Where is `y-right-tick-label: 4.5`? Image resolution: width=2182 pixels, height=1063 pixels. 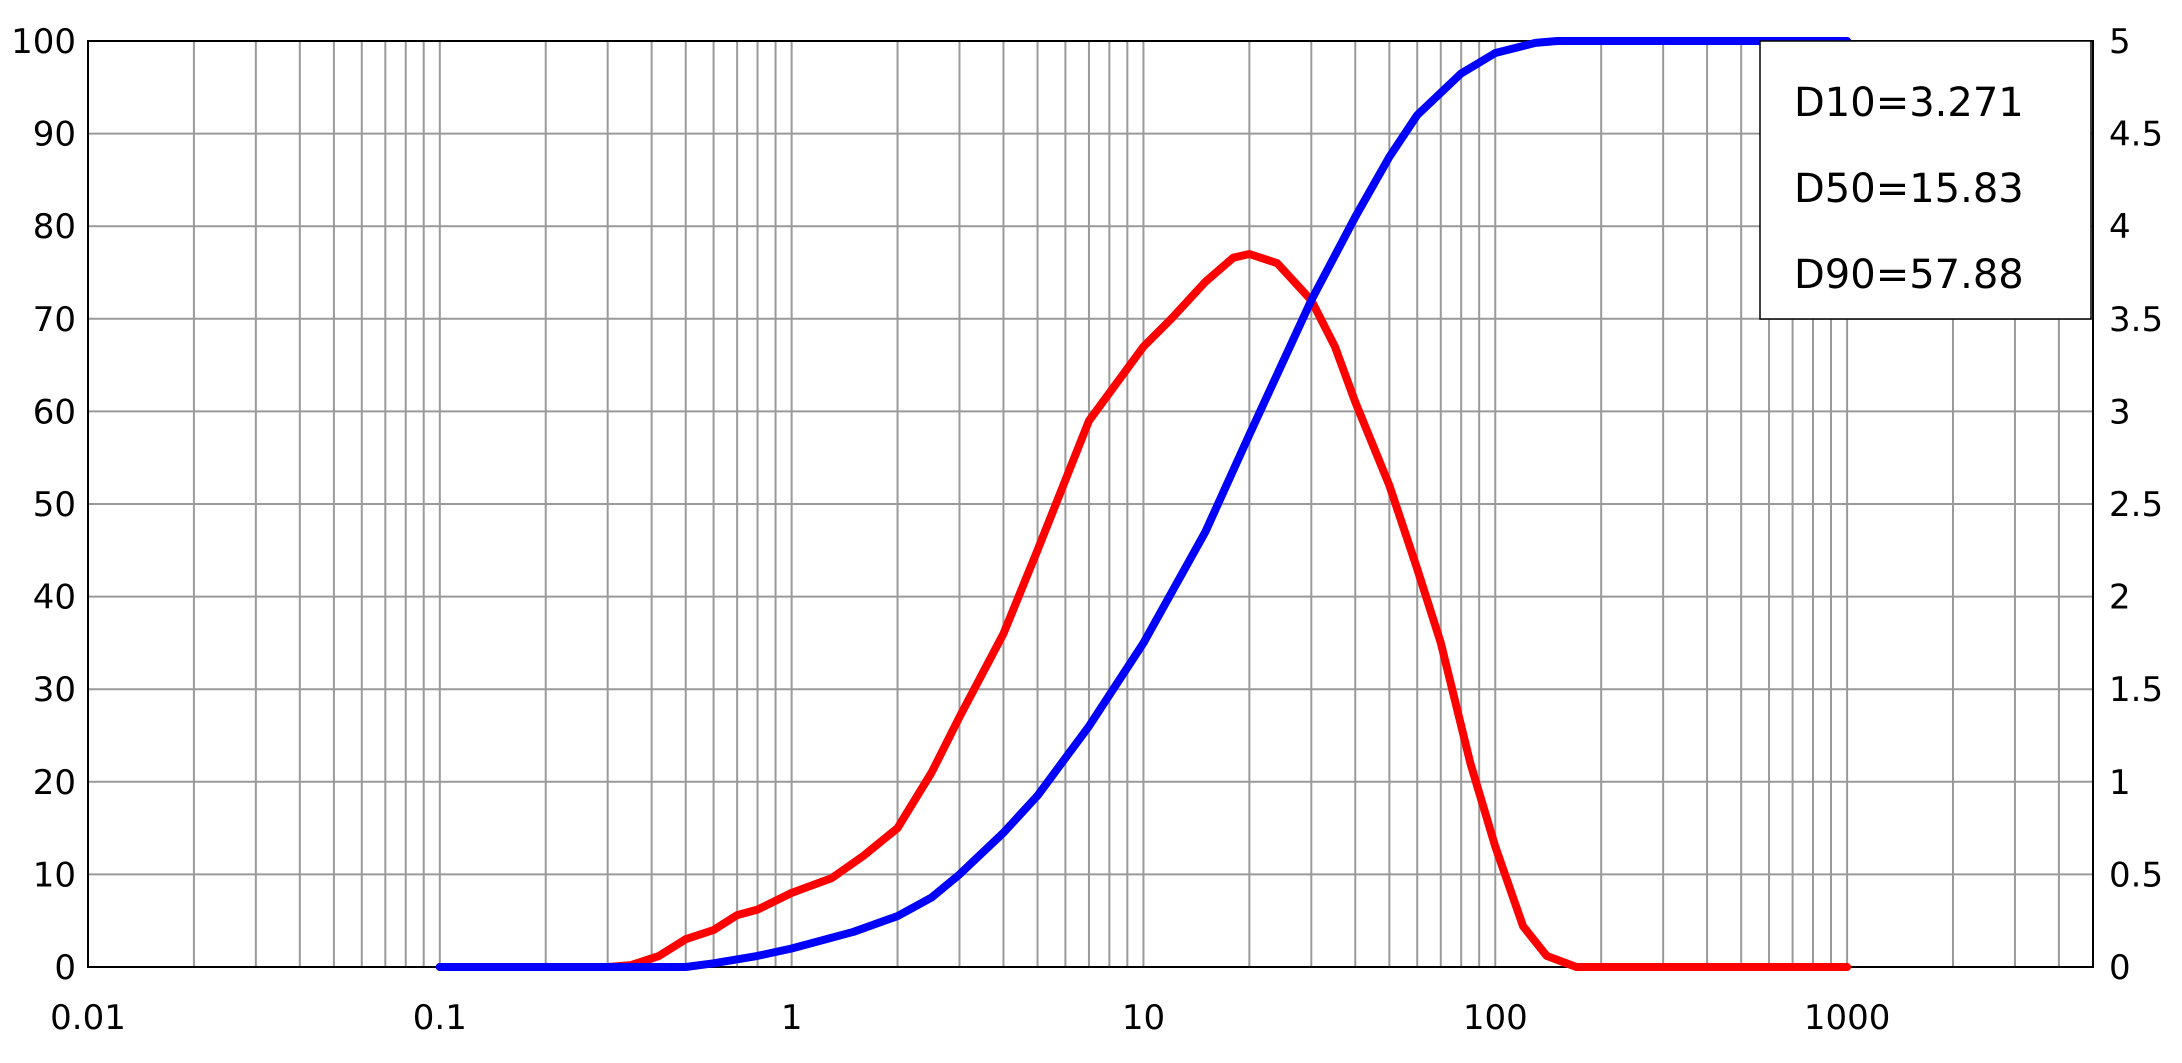 y-right-tick-label: 4.5 is located at coordinates (2136, 135).